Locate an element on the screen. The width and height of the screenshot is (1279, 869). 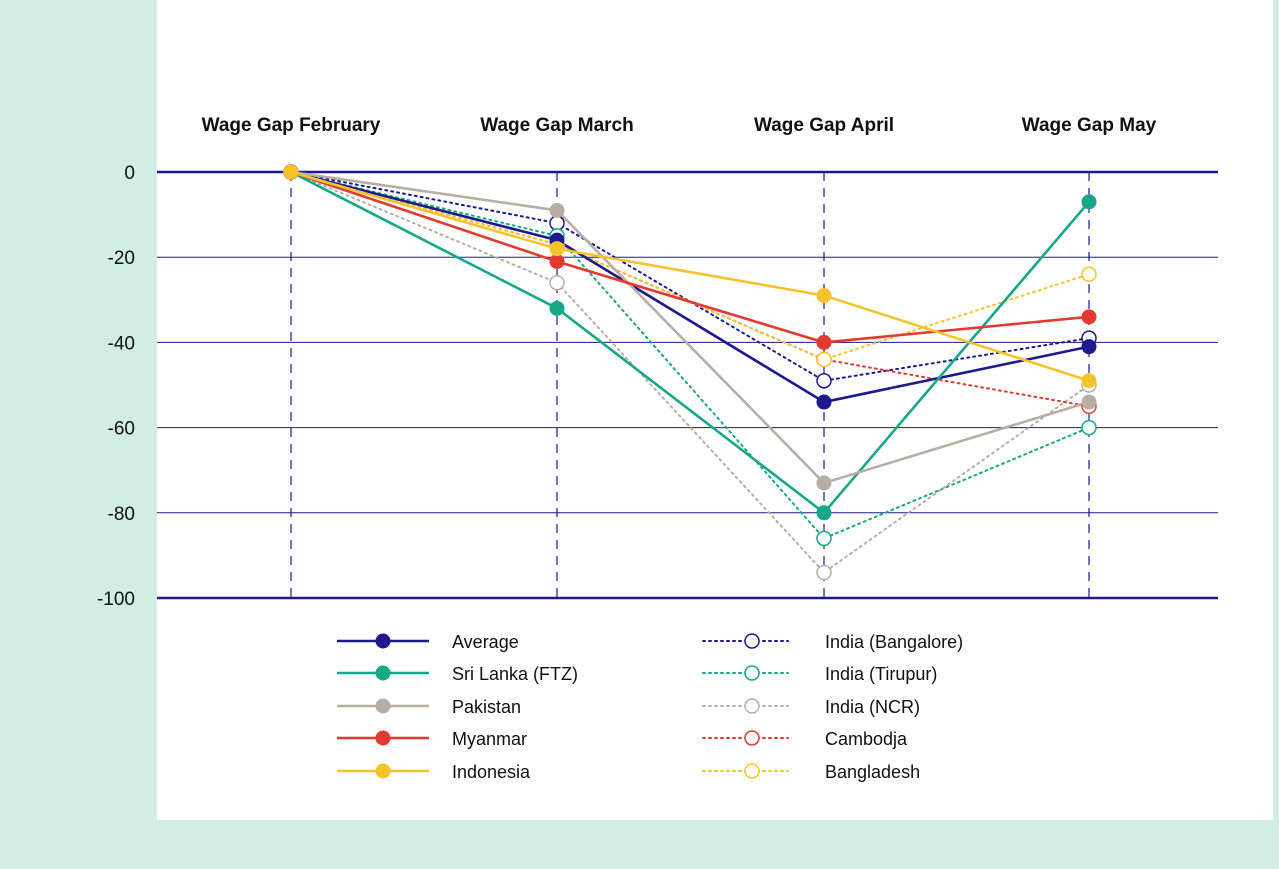
point-bangladesh-wage-gap-may is located at coordinates (1089, 274).